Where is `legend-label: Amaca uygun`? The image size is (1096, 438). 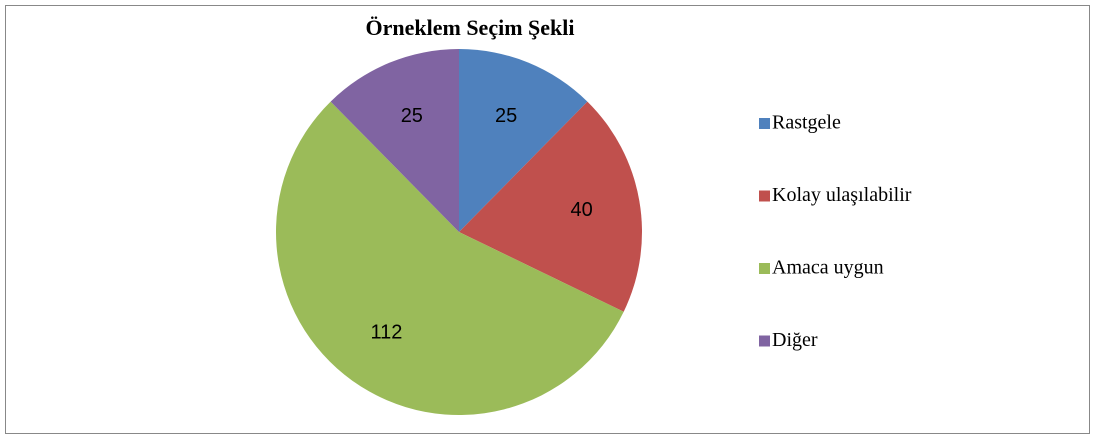 legend-label: Amaca uygun is located at coordinates (828, 268).